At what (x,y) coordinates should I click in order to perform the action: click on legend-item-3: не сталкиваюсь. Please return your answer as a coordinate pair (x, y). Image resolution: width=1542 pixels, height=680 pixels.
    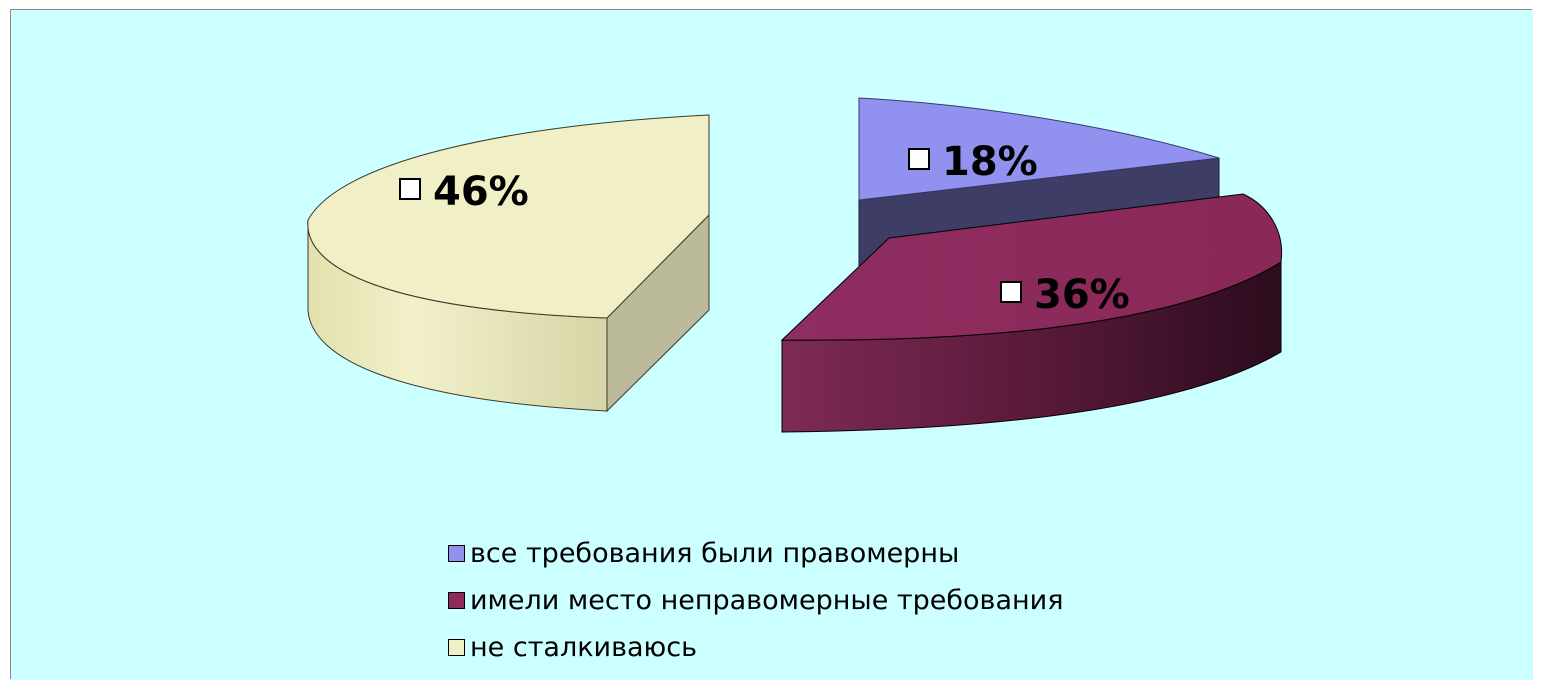
    Looking at the image, I should click on (755, 647).